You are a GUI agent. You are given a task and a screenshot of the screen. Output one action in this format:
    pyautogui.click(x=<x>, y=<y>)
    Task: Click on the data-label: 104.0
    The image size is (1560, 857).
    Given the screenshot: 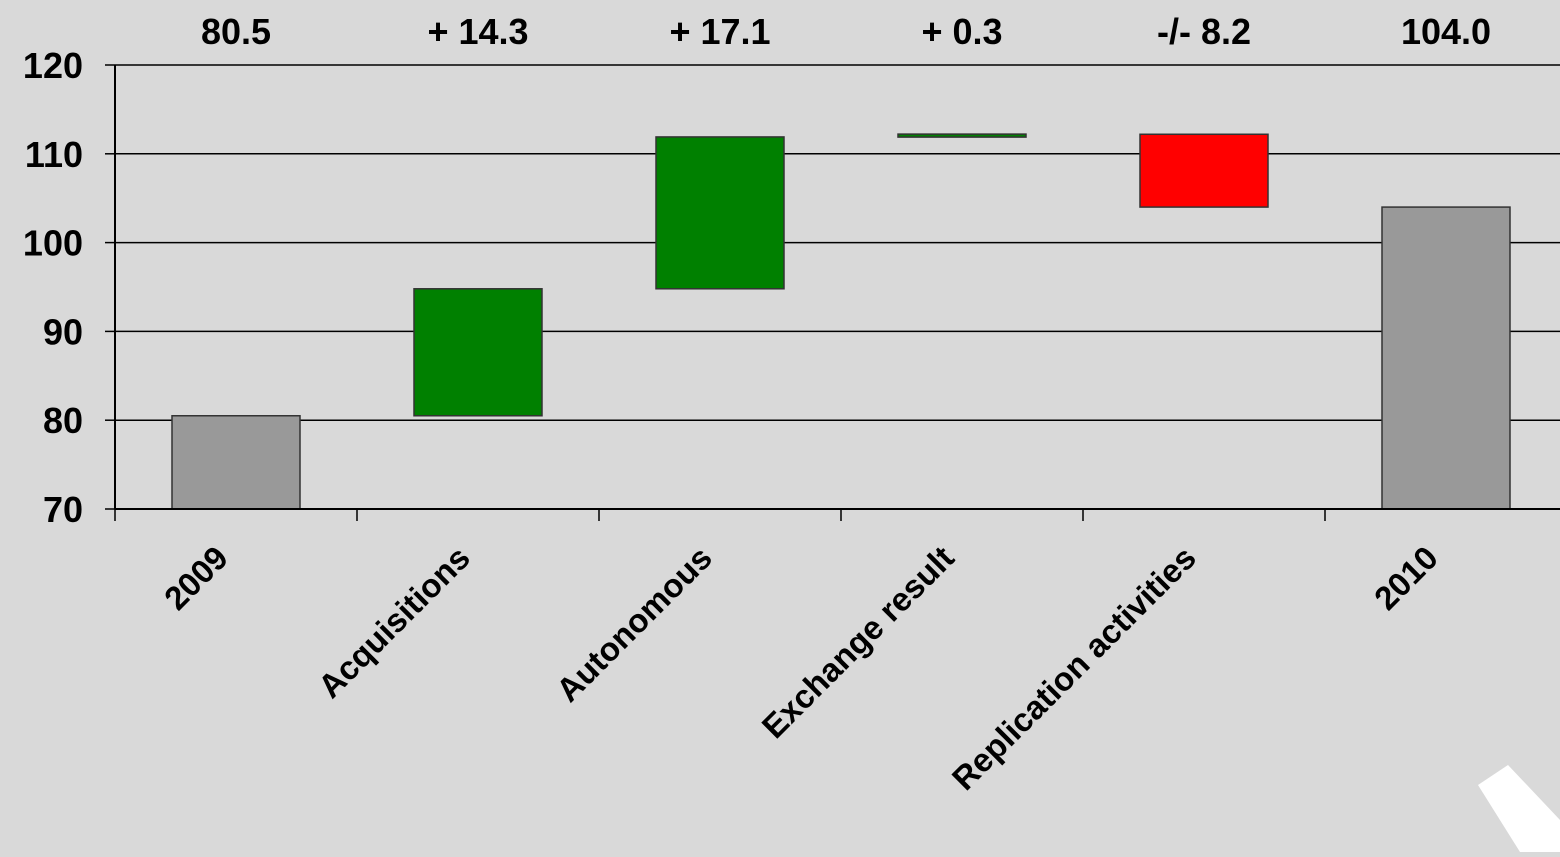 What is the action you would take?
    pyautogui.click(x=1446, y=31)
    